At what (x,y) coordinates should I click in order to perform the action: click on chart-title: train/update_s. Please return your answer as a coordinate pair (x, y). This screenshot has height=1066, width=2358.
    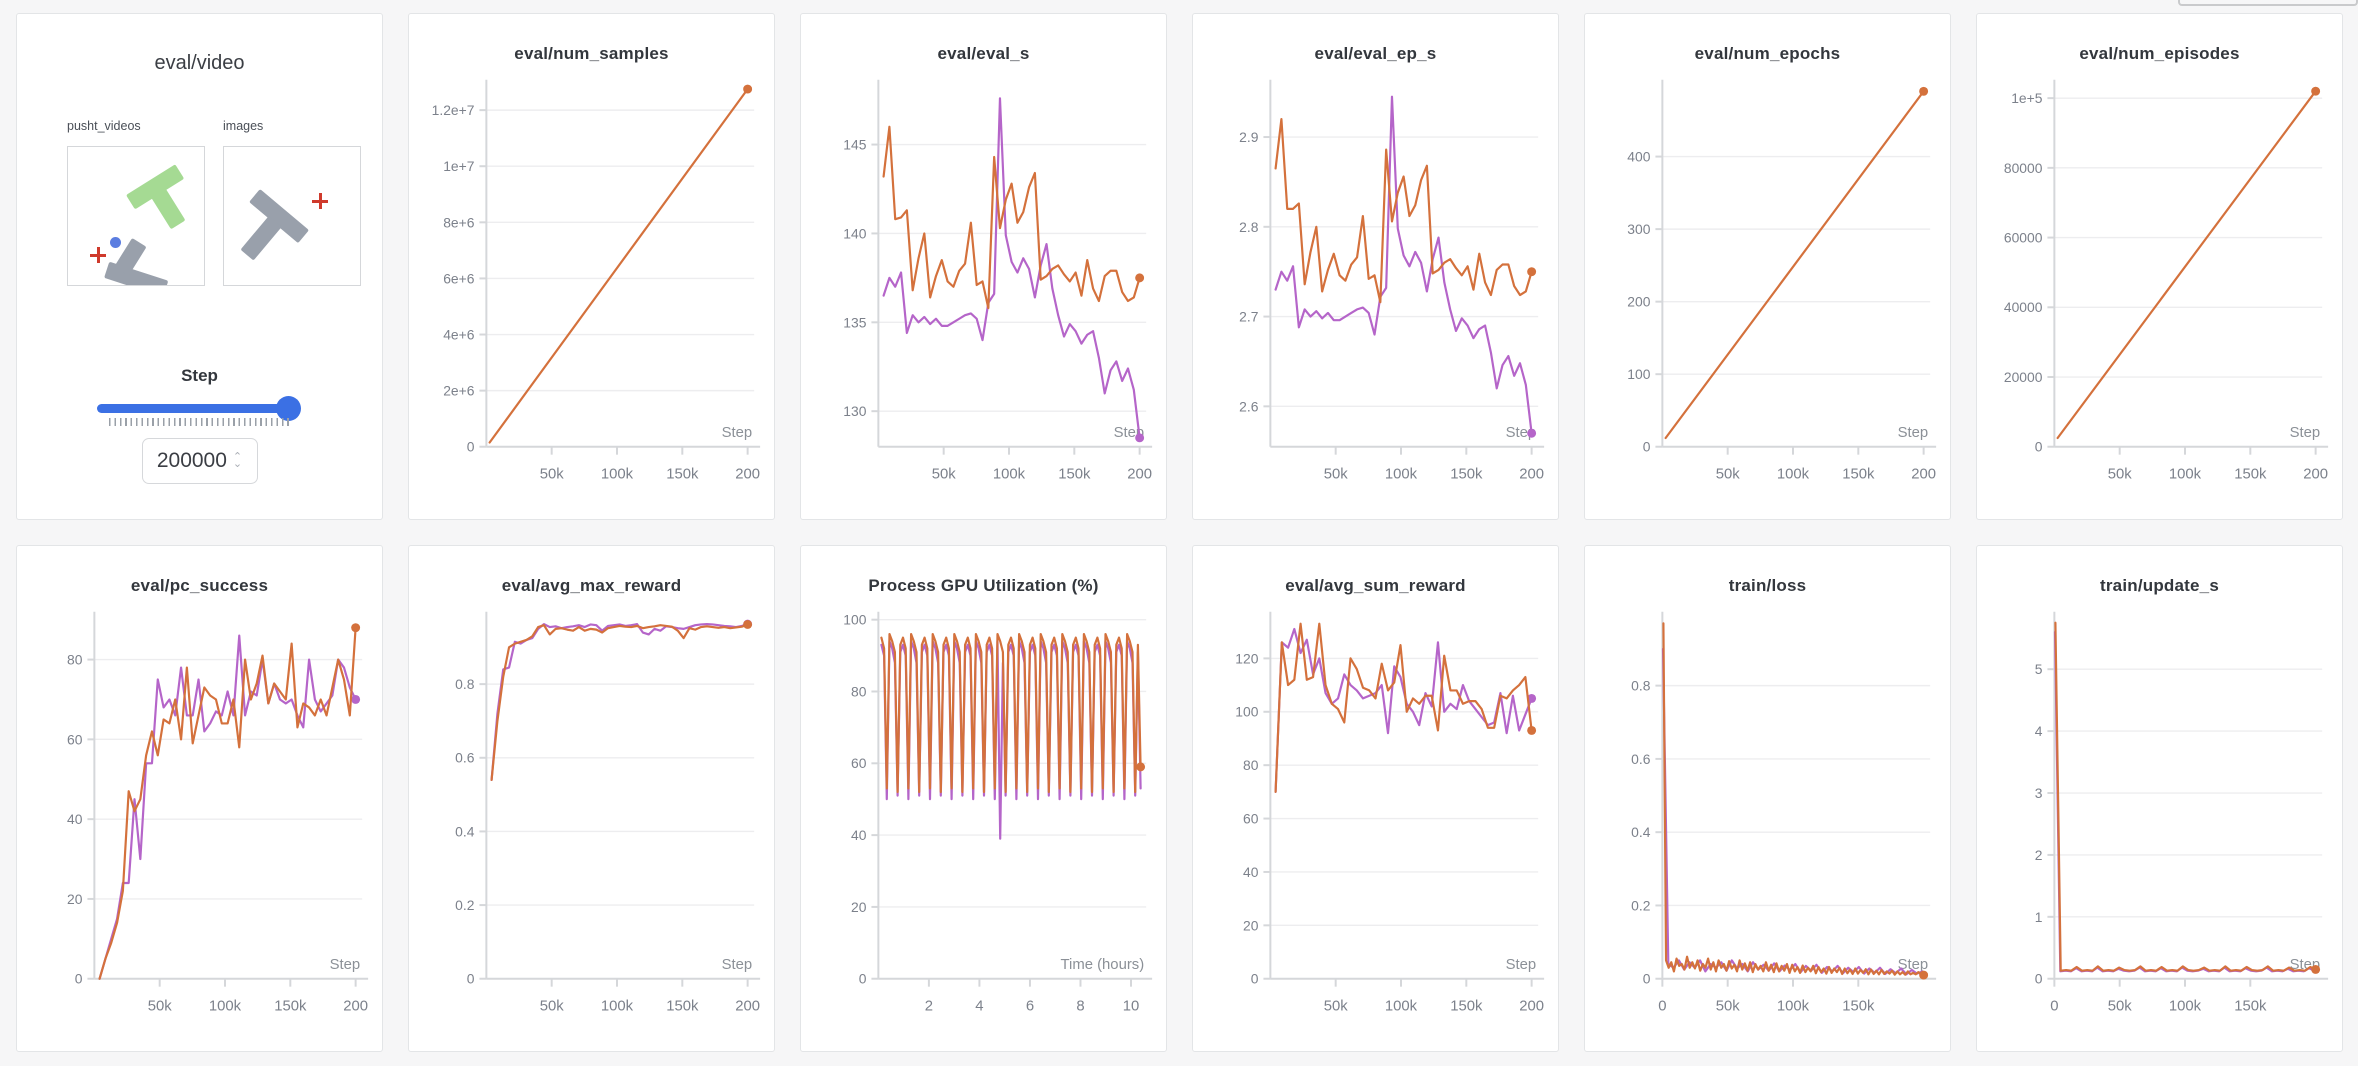
    Looking at the image, I should click on (2159, 585).